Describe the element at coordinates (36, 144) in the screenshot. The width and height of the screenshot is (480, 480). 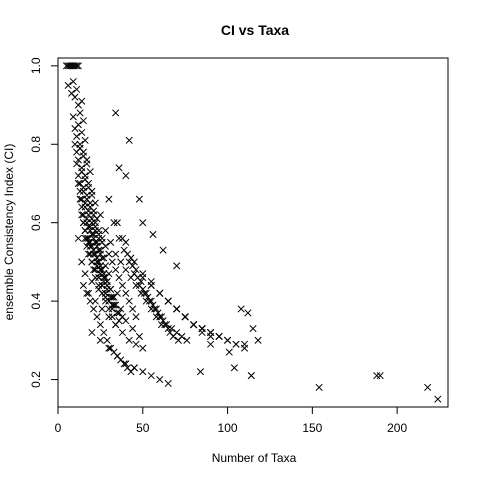
I see `y-tick-label: 0.8` at that location.